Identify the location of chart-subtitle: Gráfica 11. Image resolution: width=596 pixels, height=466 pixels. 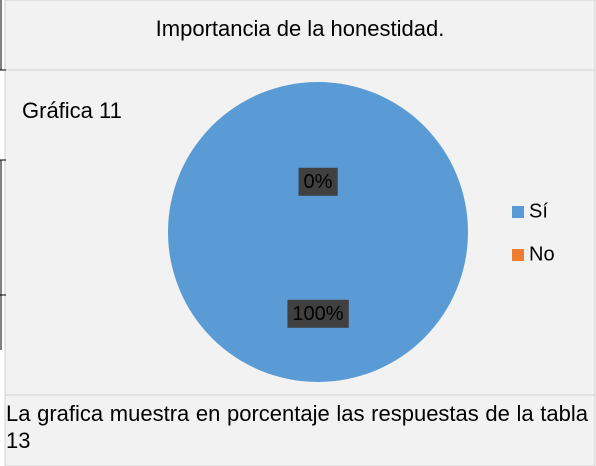
(72, 110).